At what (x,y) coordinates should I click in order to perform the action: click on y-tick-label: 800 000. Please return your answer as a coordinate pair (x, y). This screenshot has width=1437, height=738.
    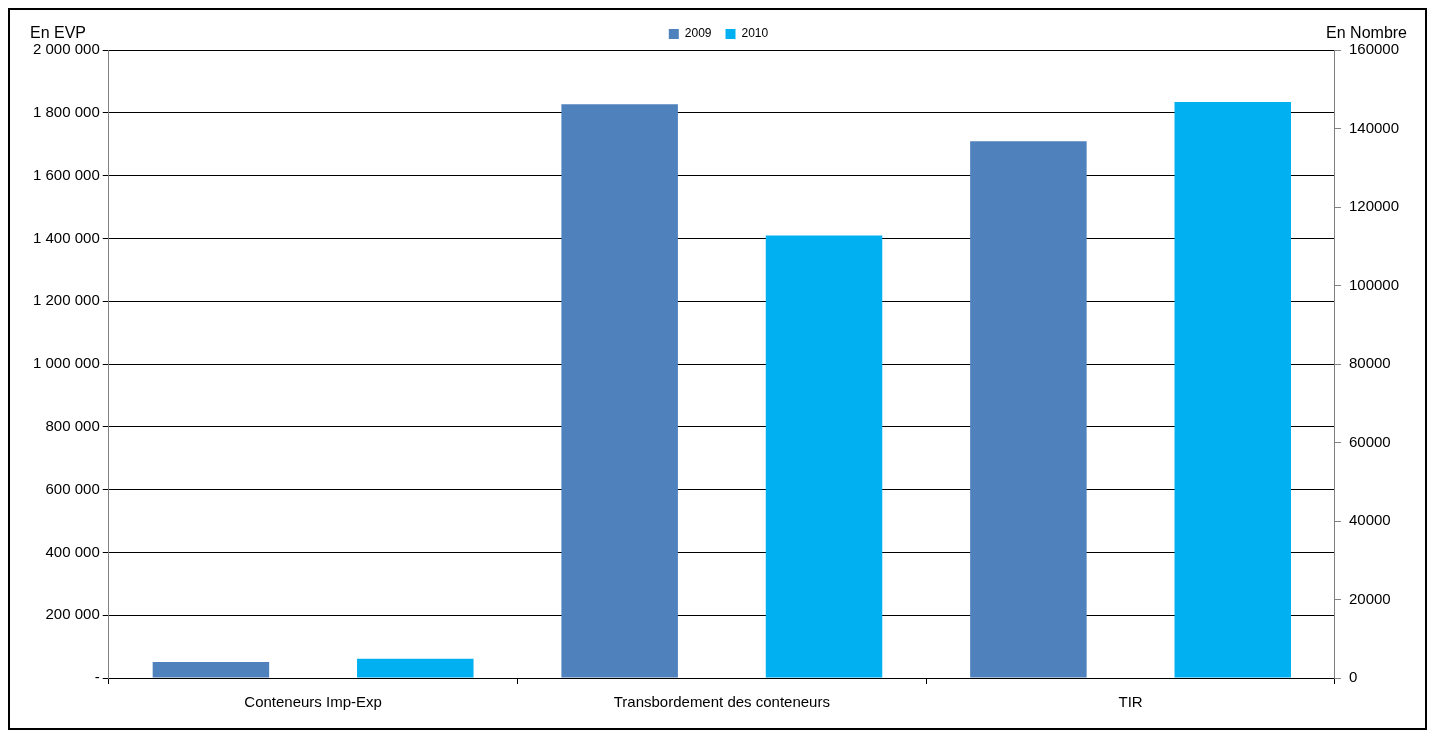
    Looking at the image, I should click on (72, 425).